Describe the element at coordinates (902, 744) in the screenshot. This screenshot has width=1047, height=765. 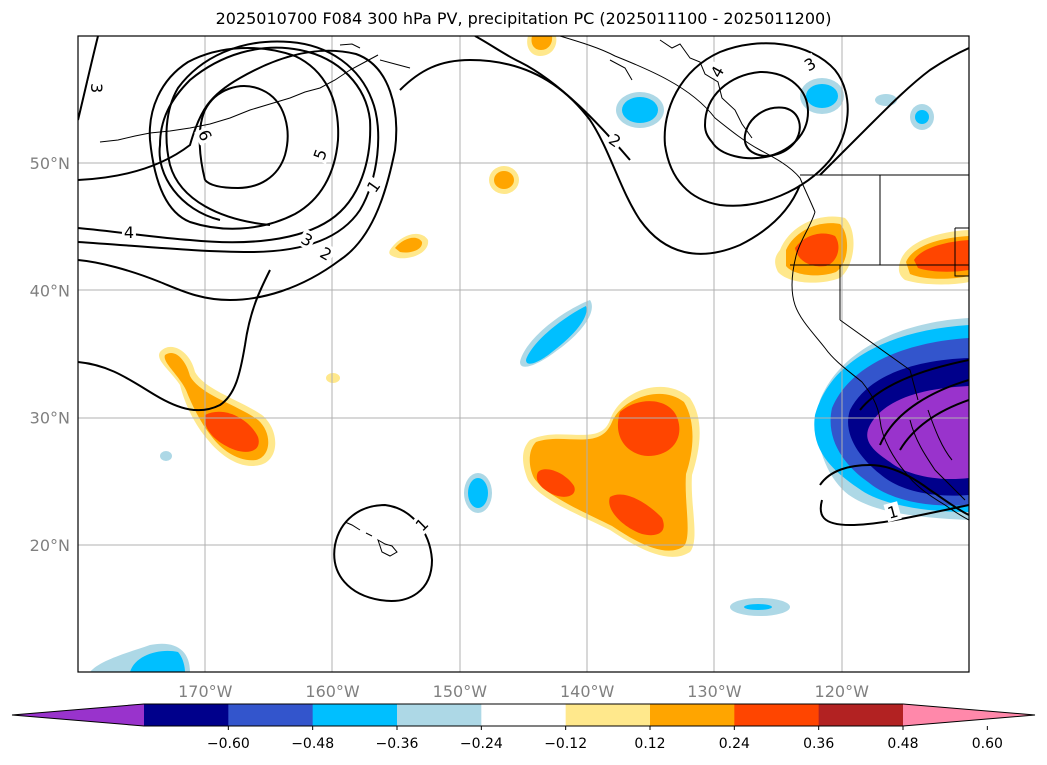
I see `colorbar-tick-label: 0.48` at that location.